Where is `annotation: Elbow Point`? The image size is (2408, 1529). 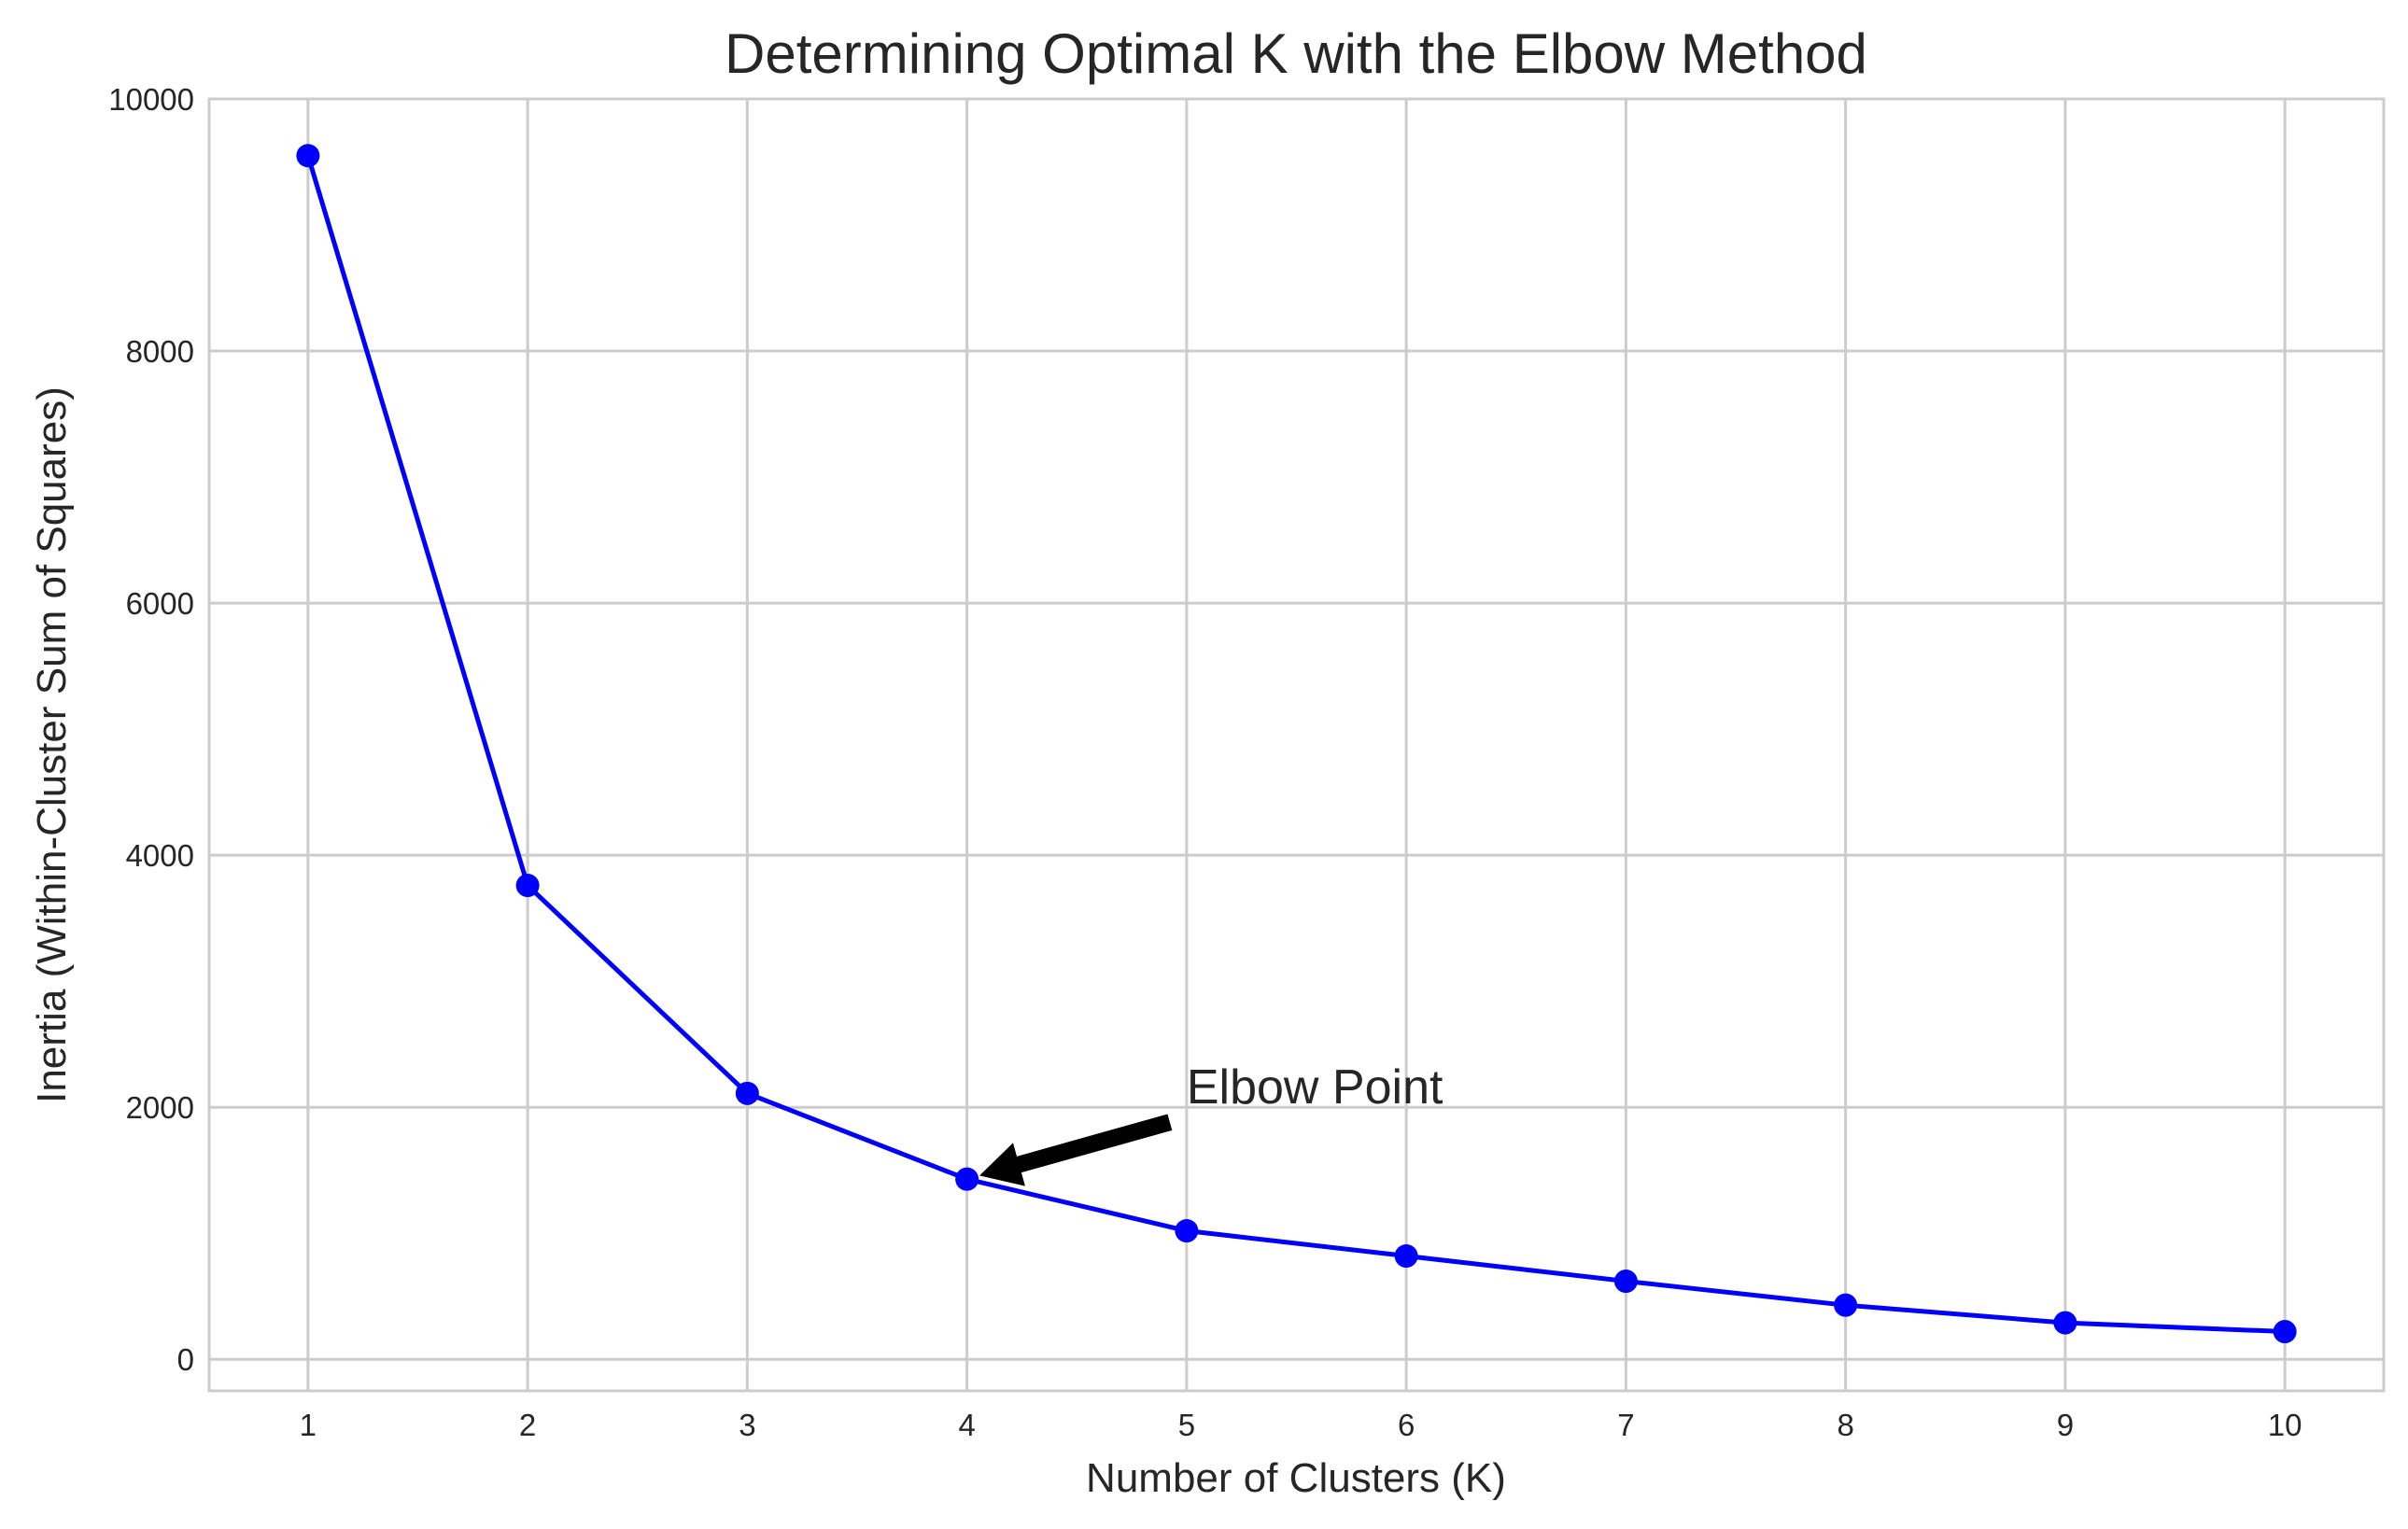
annotation: Elbow Point is located at coordinates (1211, 1123).